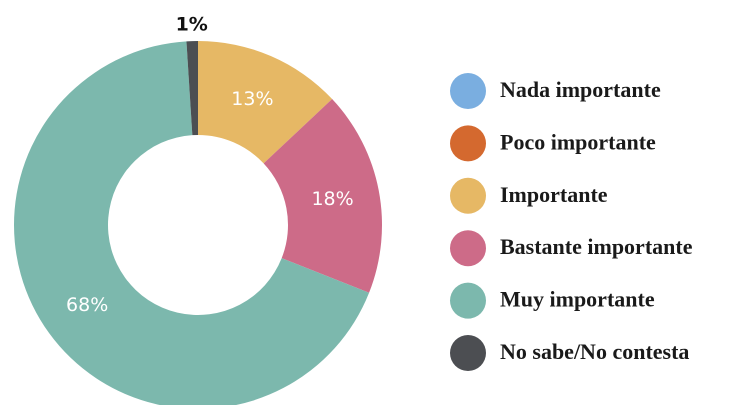  Describe the element at coordinates (252, 99) in the screenshot. I see `data-label: 13%` at that location.